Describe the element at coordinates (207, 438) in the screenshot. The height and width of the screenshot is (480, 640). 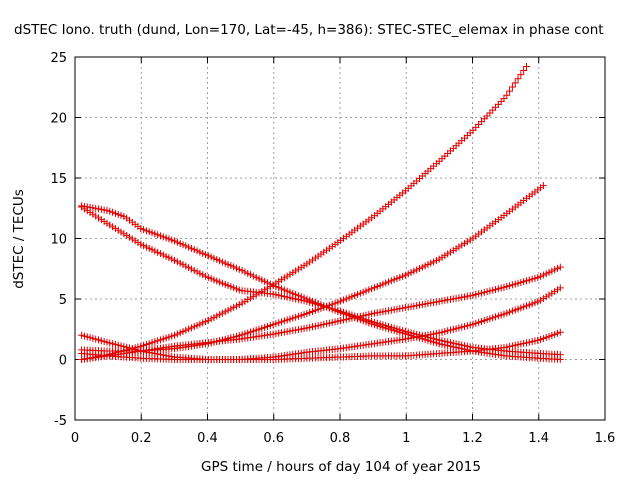
I see `x-tick-label: 0.4` at that location.